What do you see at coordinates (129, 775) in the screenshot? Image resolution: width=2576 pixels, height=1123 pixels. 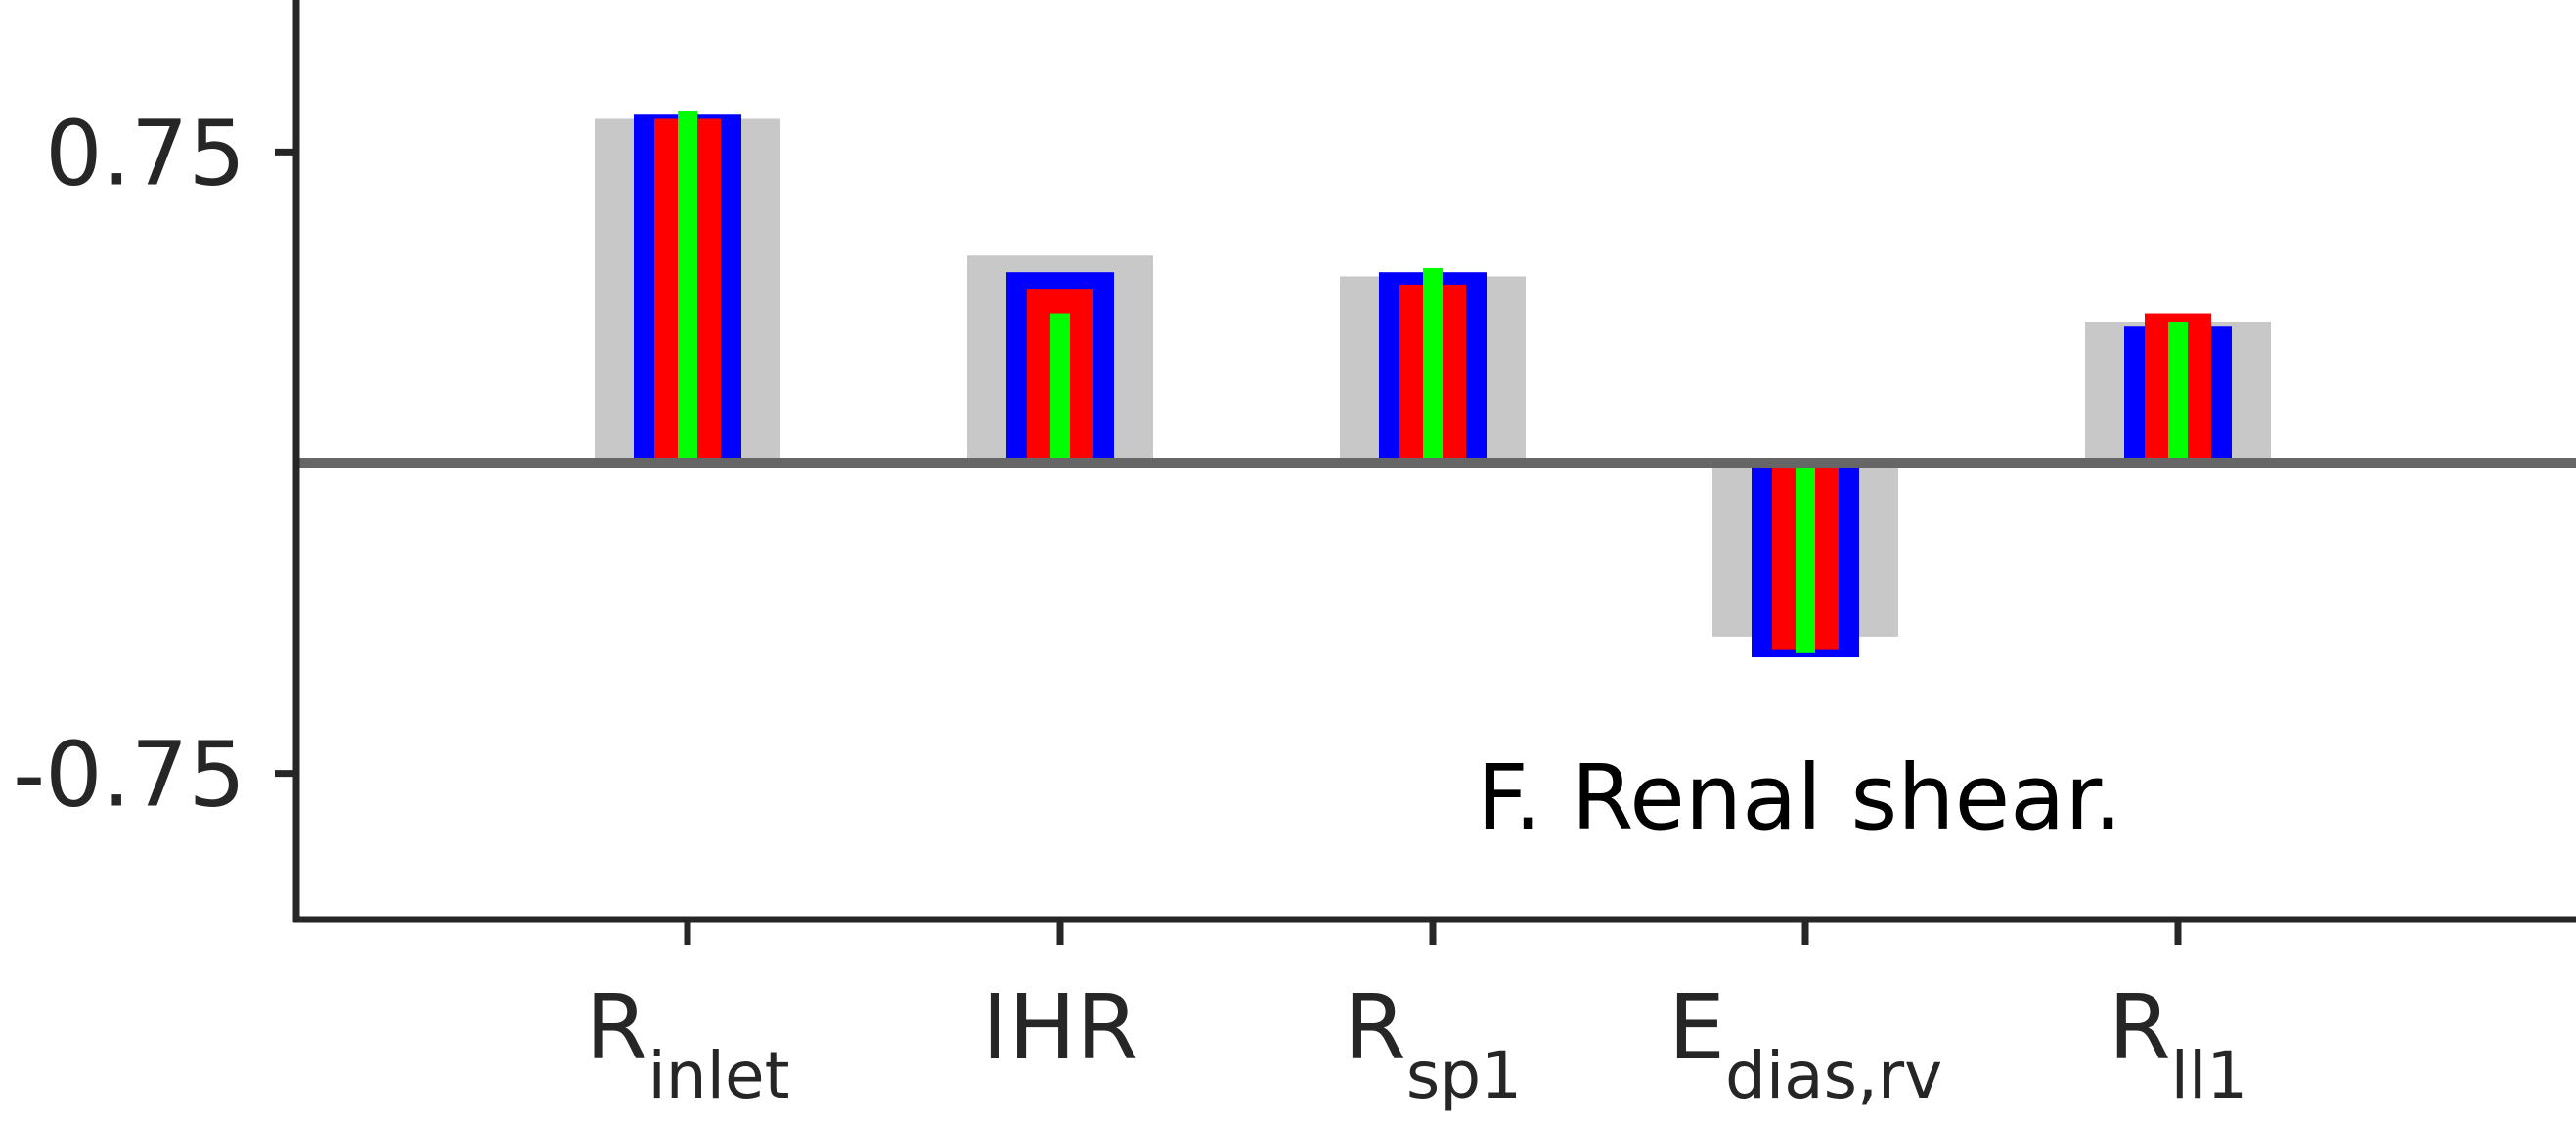 I see `y-tick-label: -0.75` at bounding box center [129, 775].